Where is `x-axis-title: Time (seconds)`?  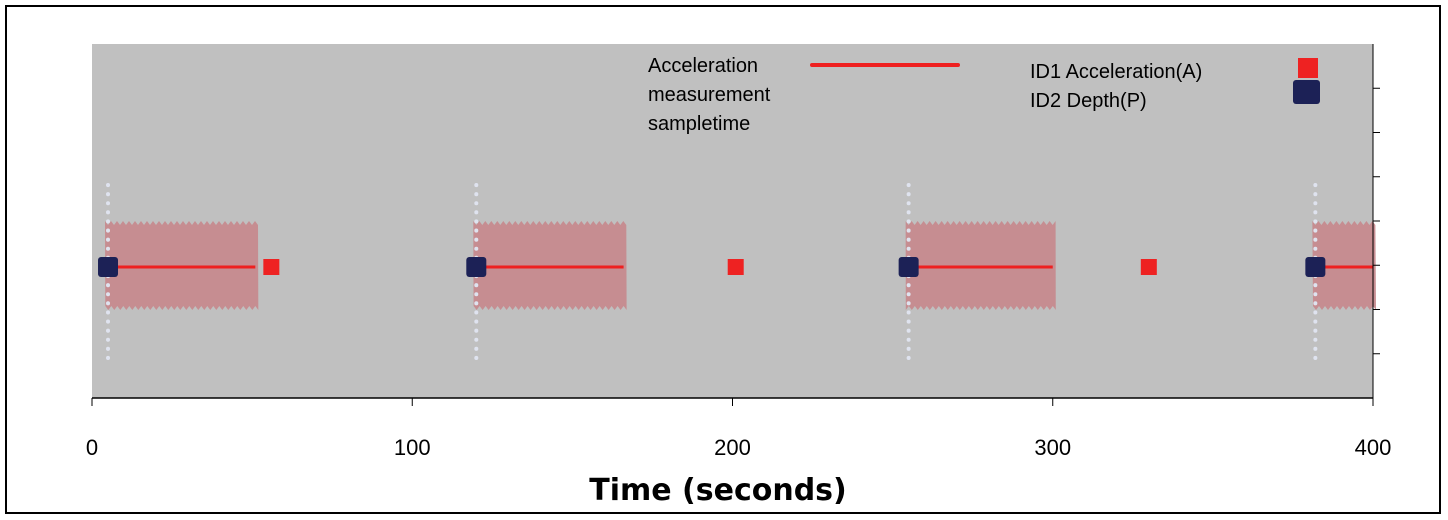
x-axis-title: Time (seconds) is located at coordinates (718, 490).